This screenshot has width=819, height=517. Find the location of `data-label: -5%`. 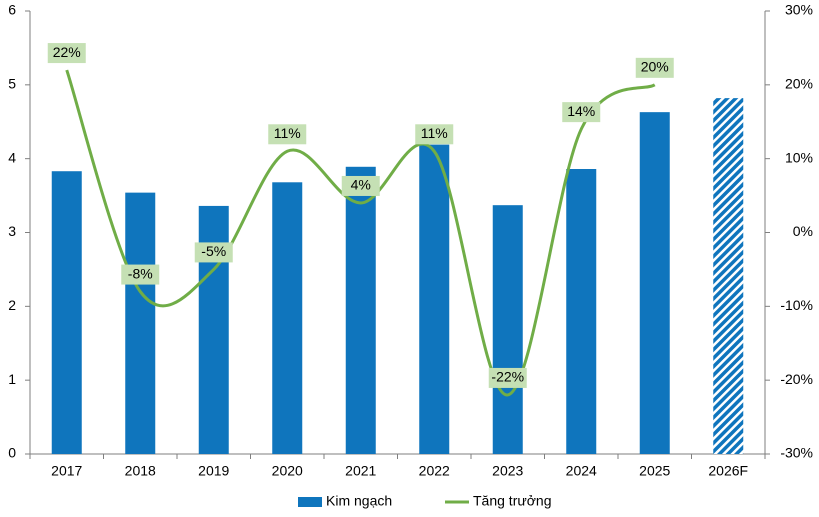

data-label: -5% is located at coordinates (213, 251).